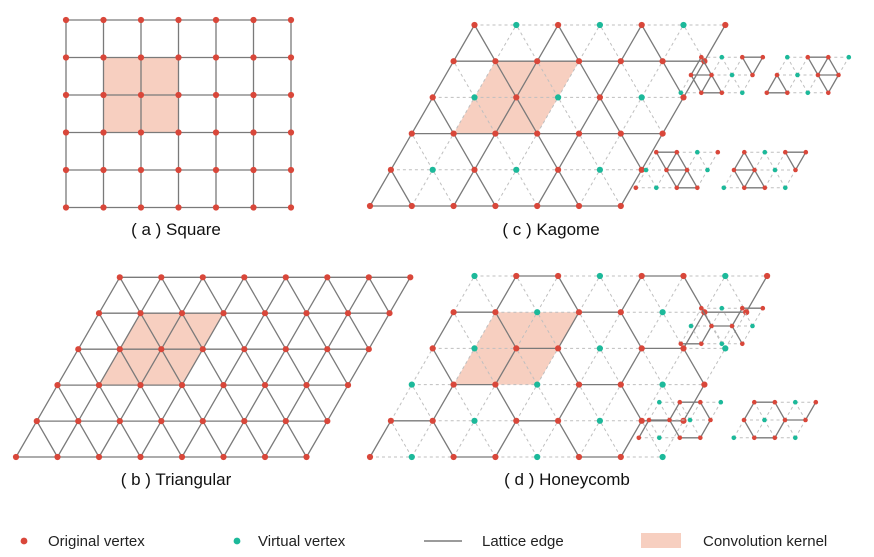 This screenshot has height=557, width=874. What do you see at coordinates (775, 420) in the screenshot?
I see `honeycomb-kernel-inset` at bounding box center [775, 420].